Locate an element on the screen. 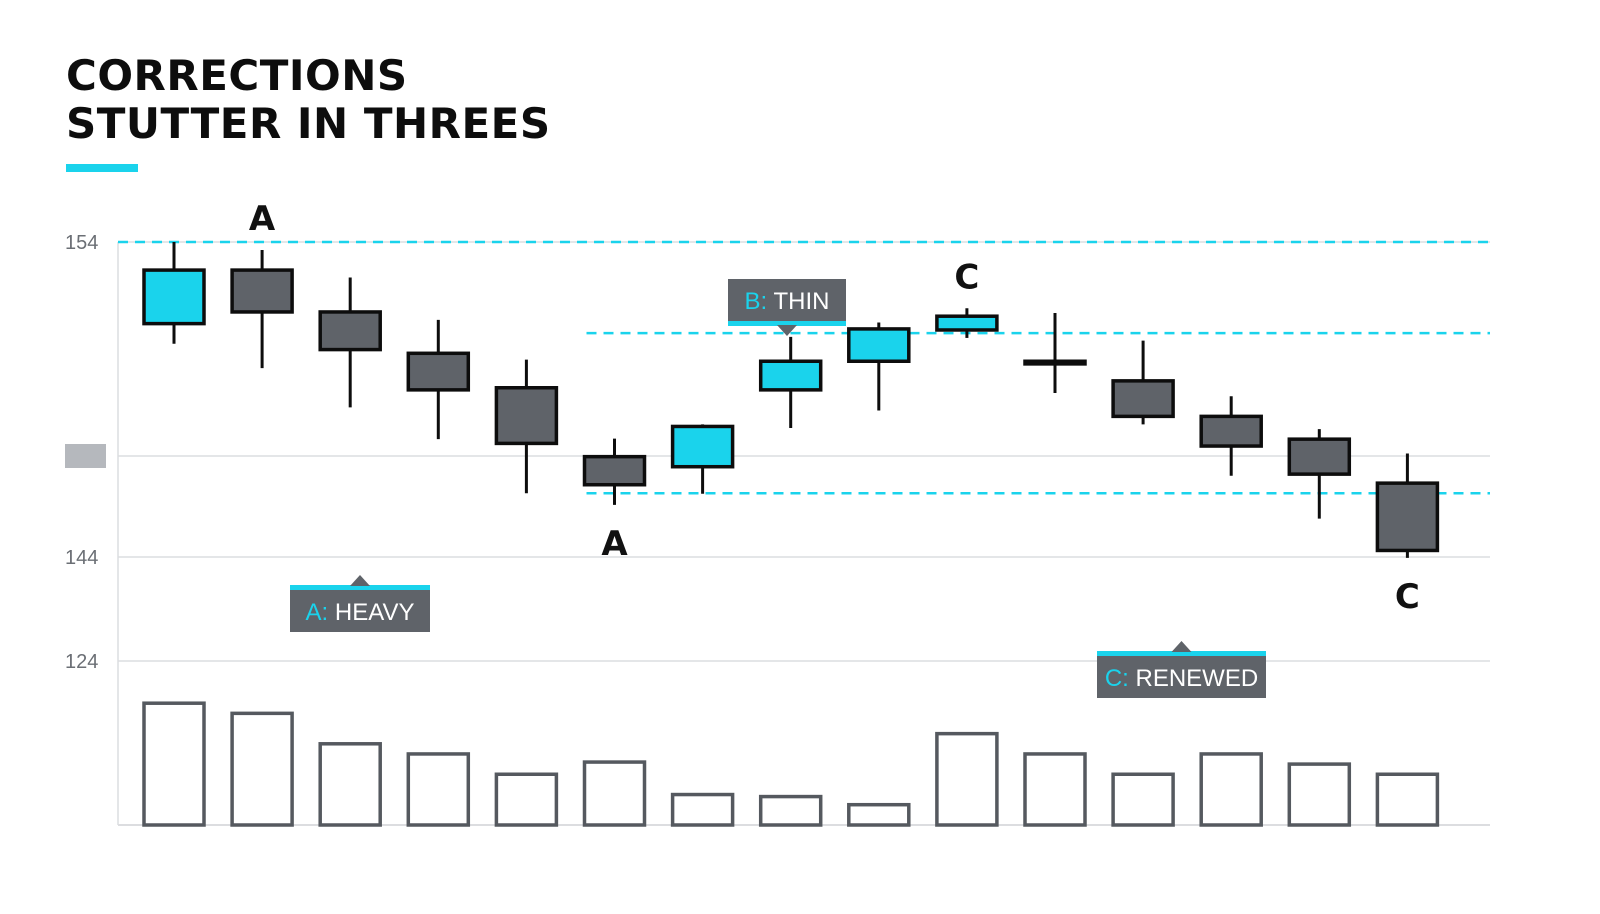 The image size is (1600, 914). callout-text: RENEWED is located at coordinates (1193, 678).